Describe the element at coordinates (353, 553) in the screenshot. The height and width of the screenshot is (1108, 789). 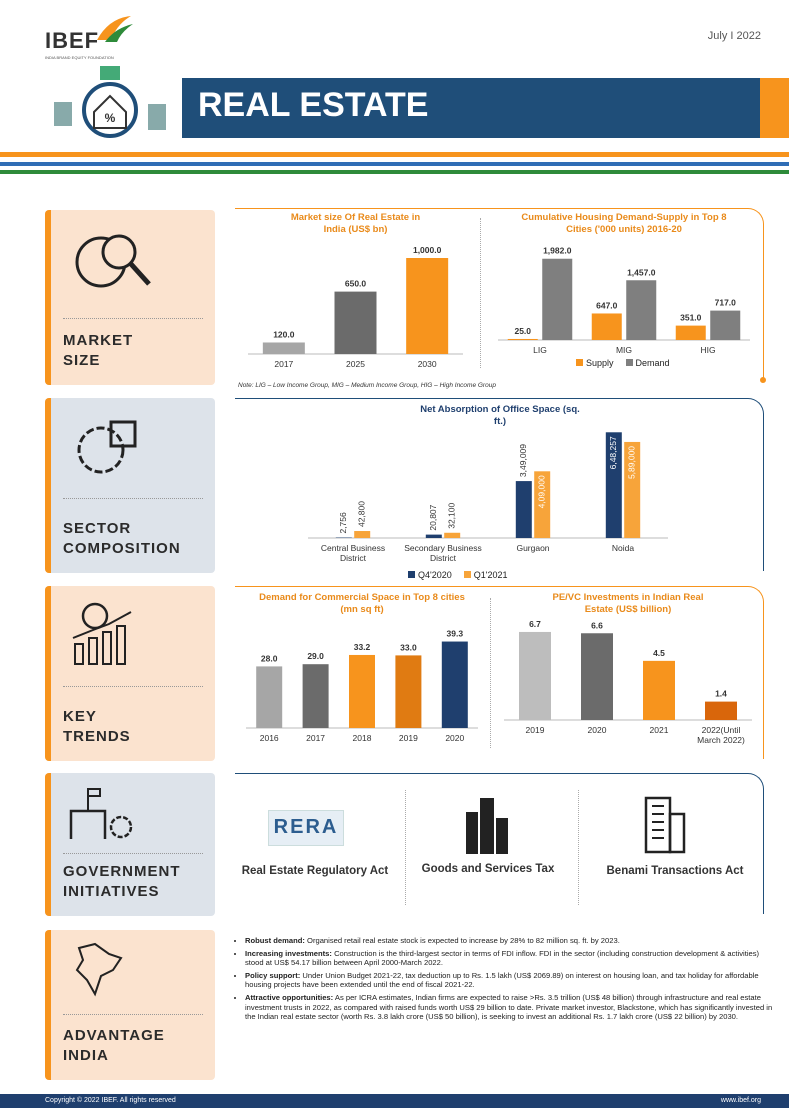
I see `x-tick-label: Central Business District` at that location.